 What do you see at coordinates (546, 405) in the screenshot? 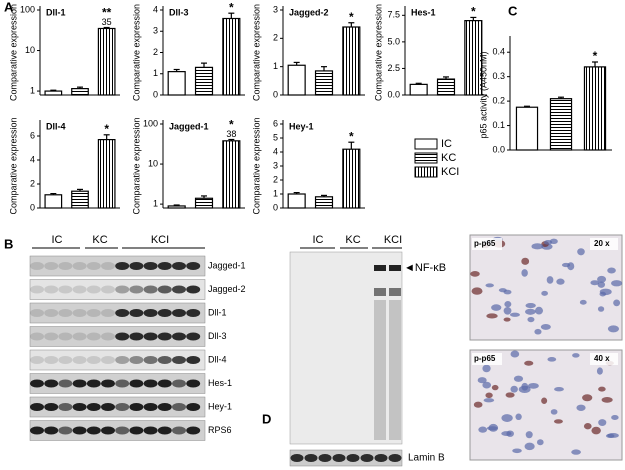
I see `micrograph` at bounding box center [546, 405].